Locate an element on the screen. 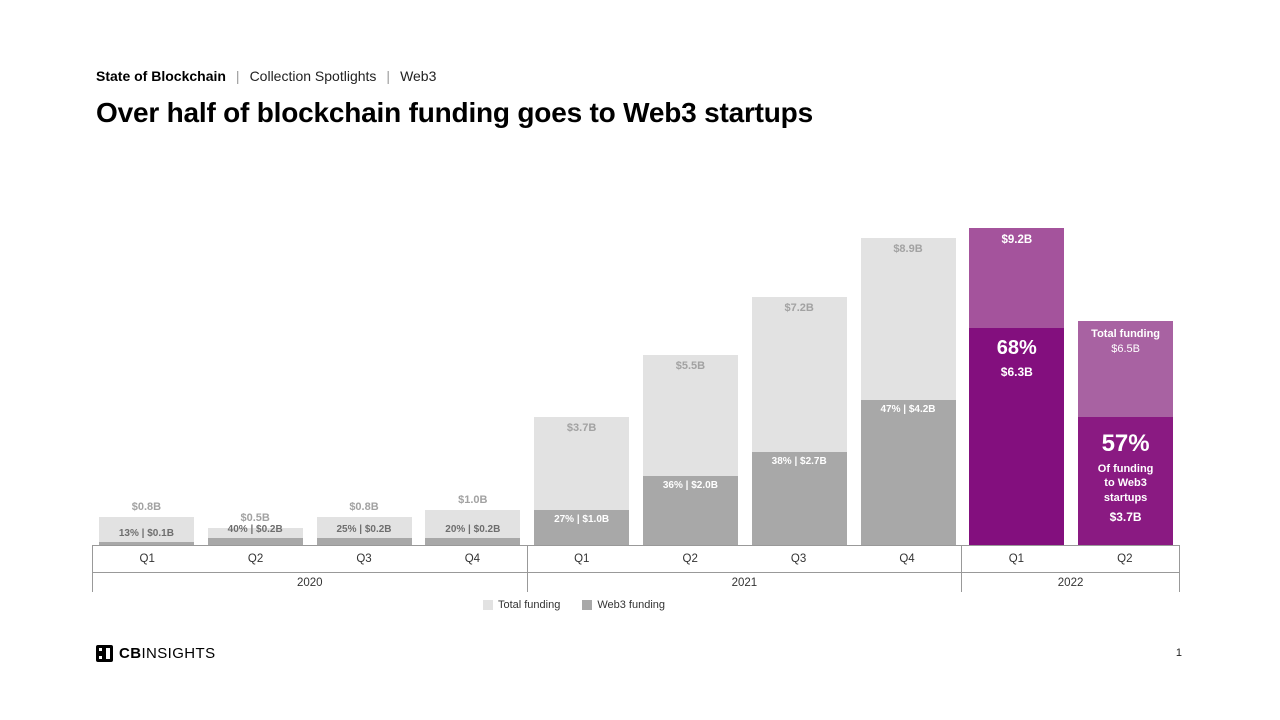  brand-wordmark: CBINSIGHTS is located at coordinates (167, 653).